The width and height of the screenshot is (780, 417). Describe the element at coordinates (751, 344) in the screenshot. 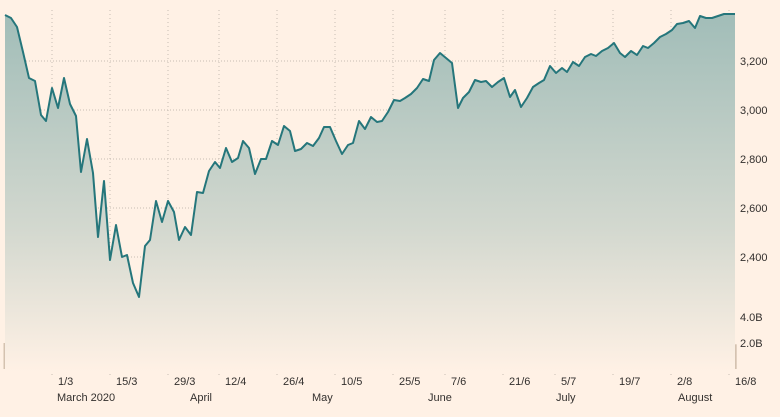

I see `volume-tick-label: 2.0B` at that location.